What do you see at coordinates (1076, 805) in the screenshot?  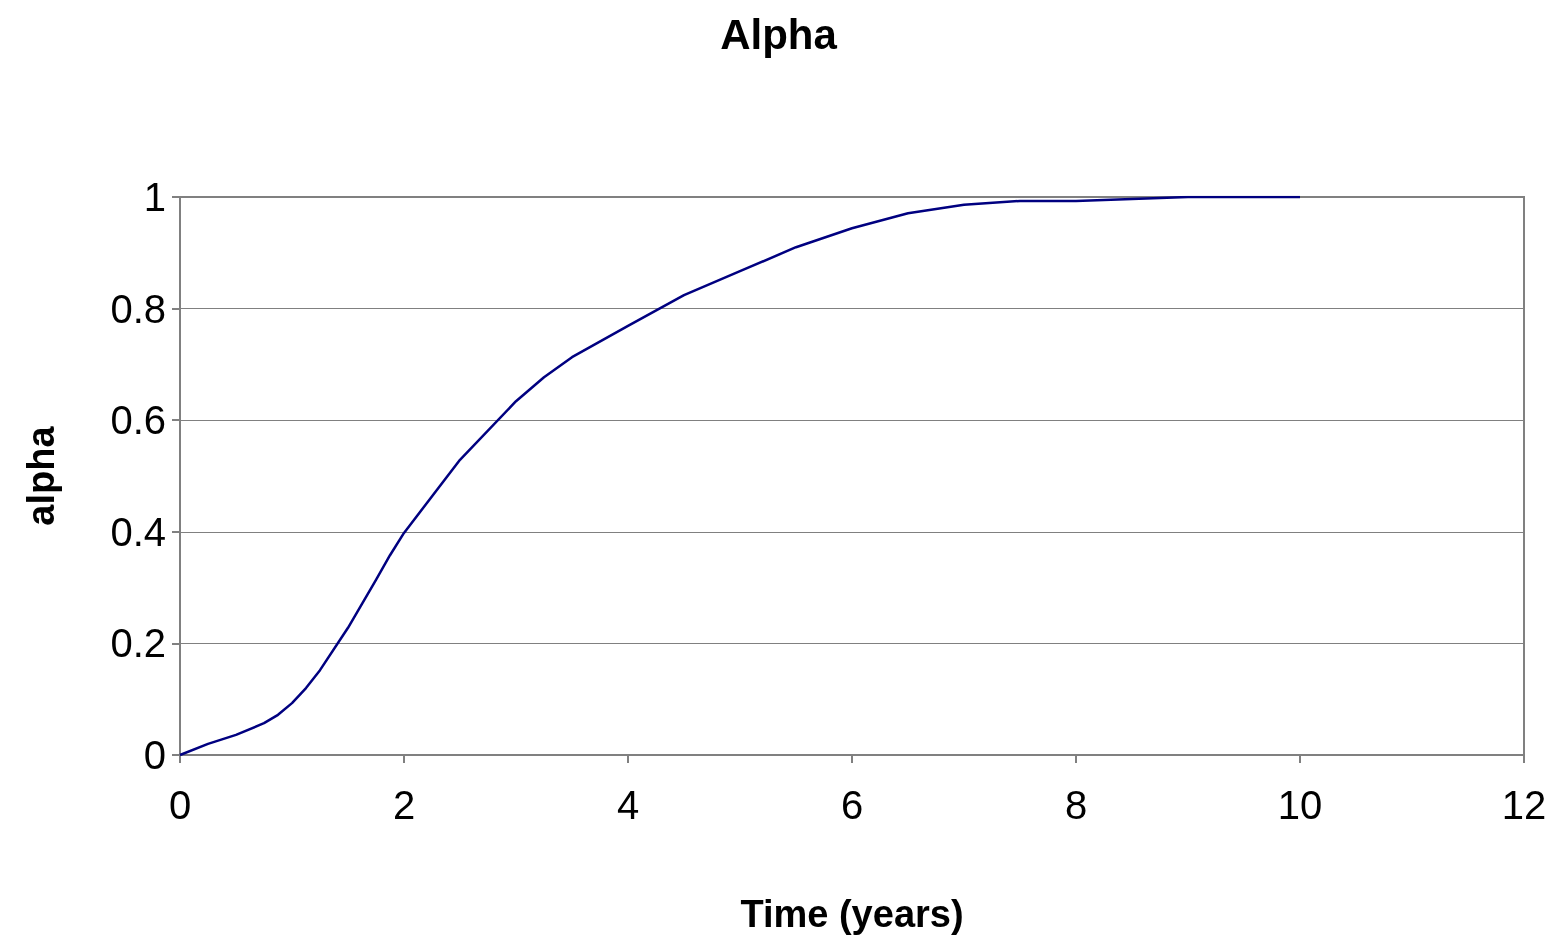 I see `x-tick-label: 8` at bounding box center [1076, 805].